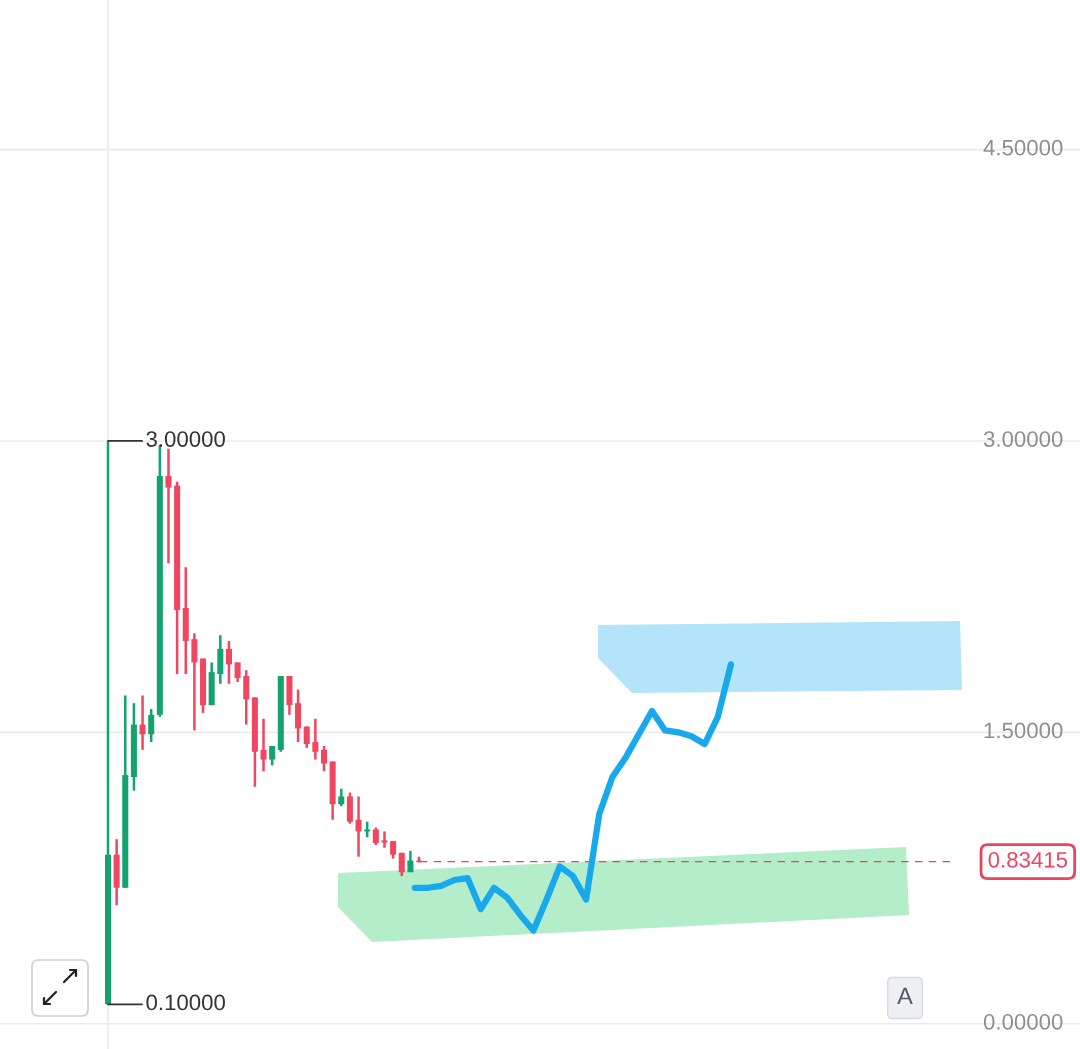  I want to click on y-tick-label: 0.00000, so click(1023, 1021).